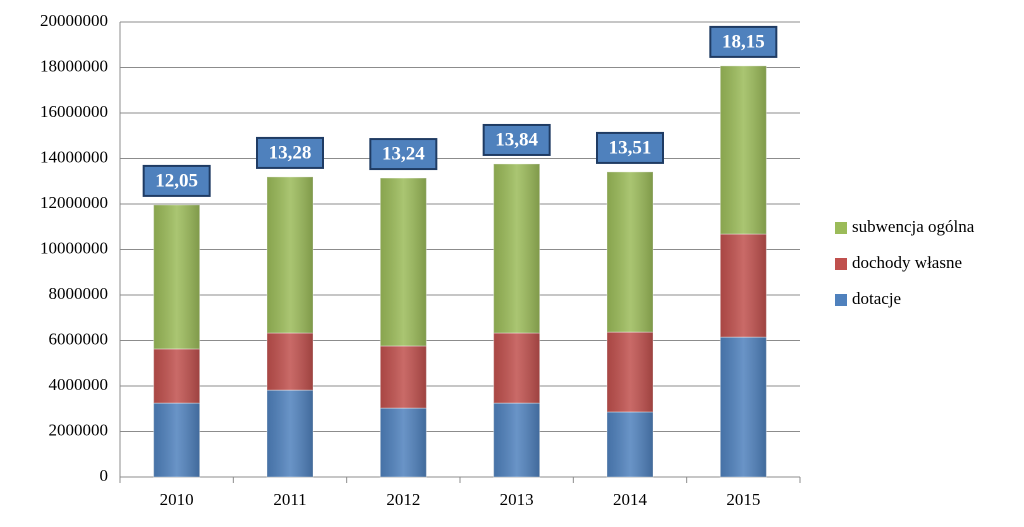 The image size is (1024, 527). I want to click on y-tick-label: 20000000, so click(74, 20).